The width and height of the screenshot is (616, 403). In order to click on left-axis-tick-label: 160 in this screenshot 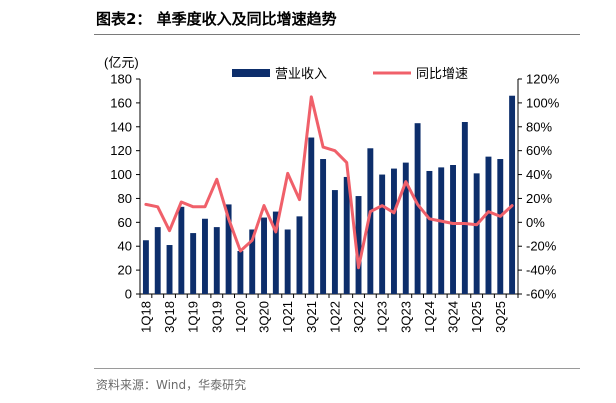, I will do `click(121, 102)`.